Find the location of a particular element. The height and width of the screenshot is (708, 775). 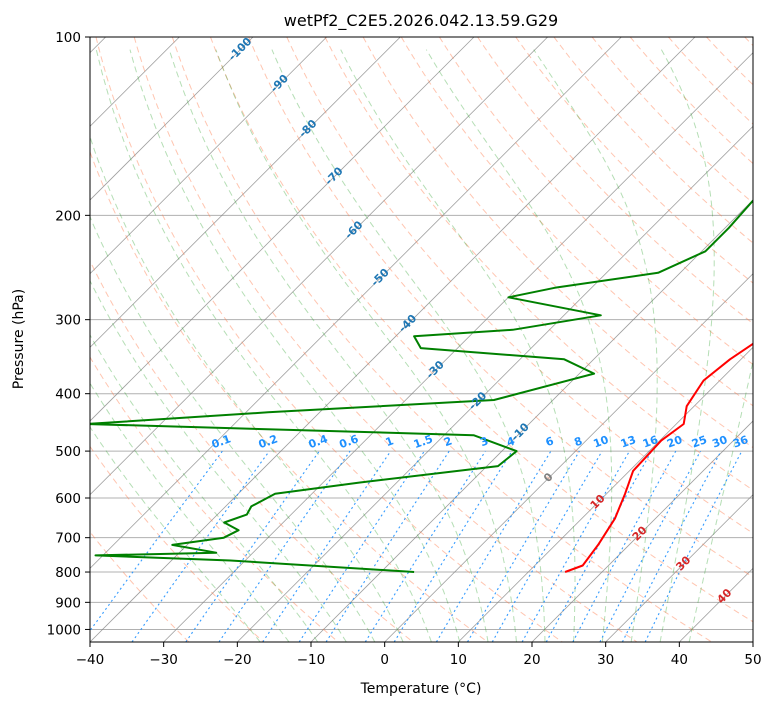

x-tick-label: 40 is located at coordinates (679, 660).